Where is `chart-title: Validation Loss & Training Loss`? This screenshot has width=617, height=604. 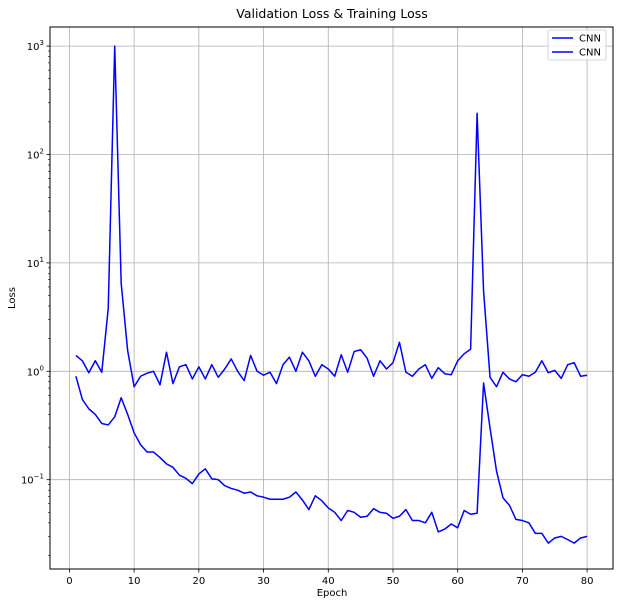 chart-title: Validation Loss & Training Loss is located at coordinates (332, 13).